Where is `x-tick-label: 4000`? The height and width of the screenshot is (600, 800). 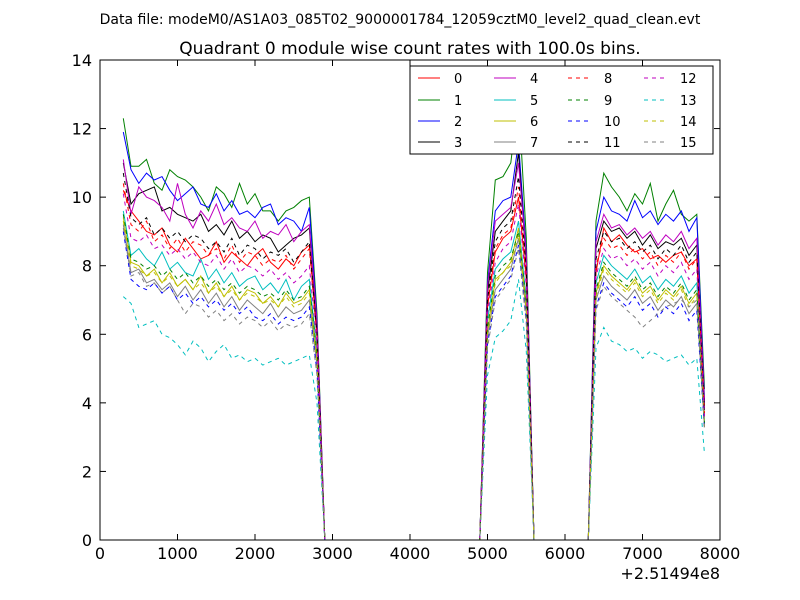
x-tick-label: 4000 is located at coordinates (410, 553).